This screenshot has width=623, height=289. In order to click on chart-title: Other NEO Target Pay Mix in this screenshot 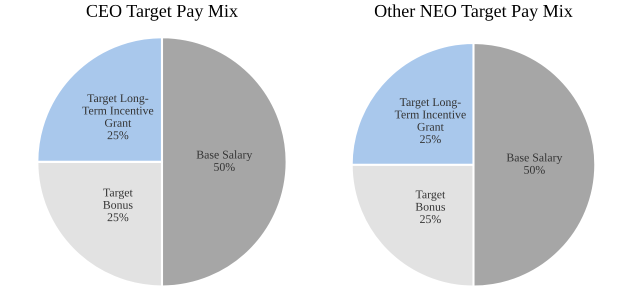, I will do `click(473, 12)`.